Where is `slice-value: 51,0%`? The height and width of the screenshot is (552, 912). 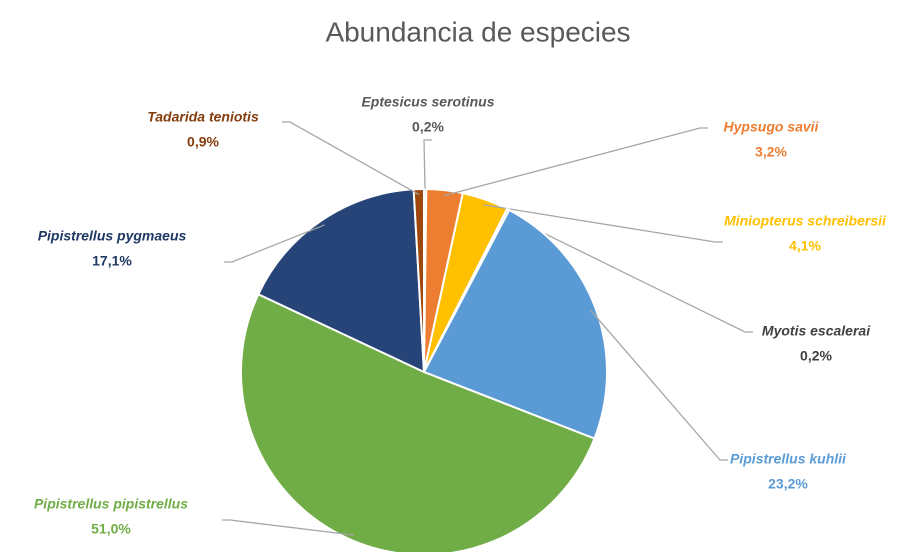
slice-value: 51,0% is located at coordinates (111, 529).